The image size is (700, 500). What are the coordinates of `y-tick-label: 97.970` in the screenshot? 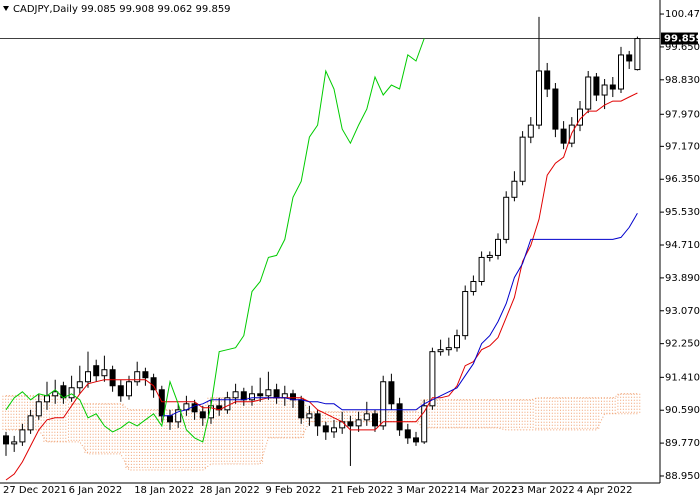 It's located at (682, 114).